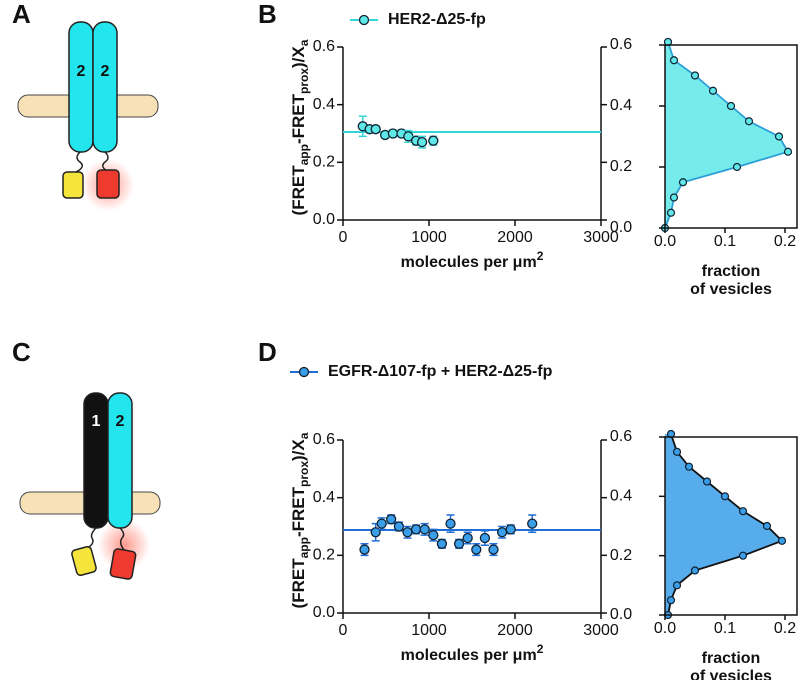  I want to click on x-tick-label: 0, so click(343, 630).